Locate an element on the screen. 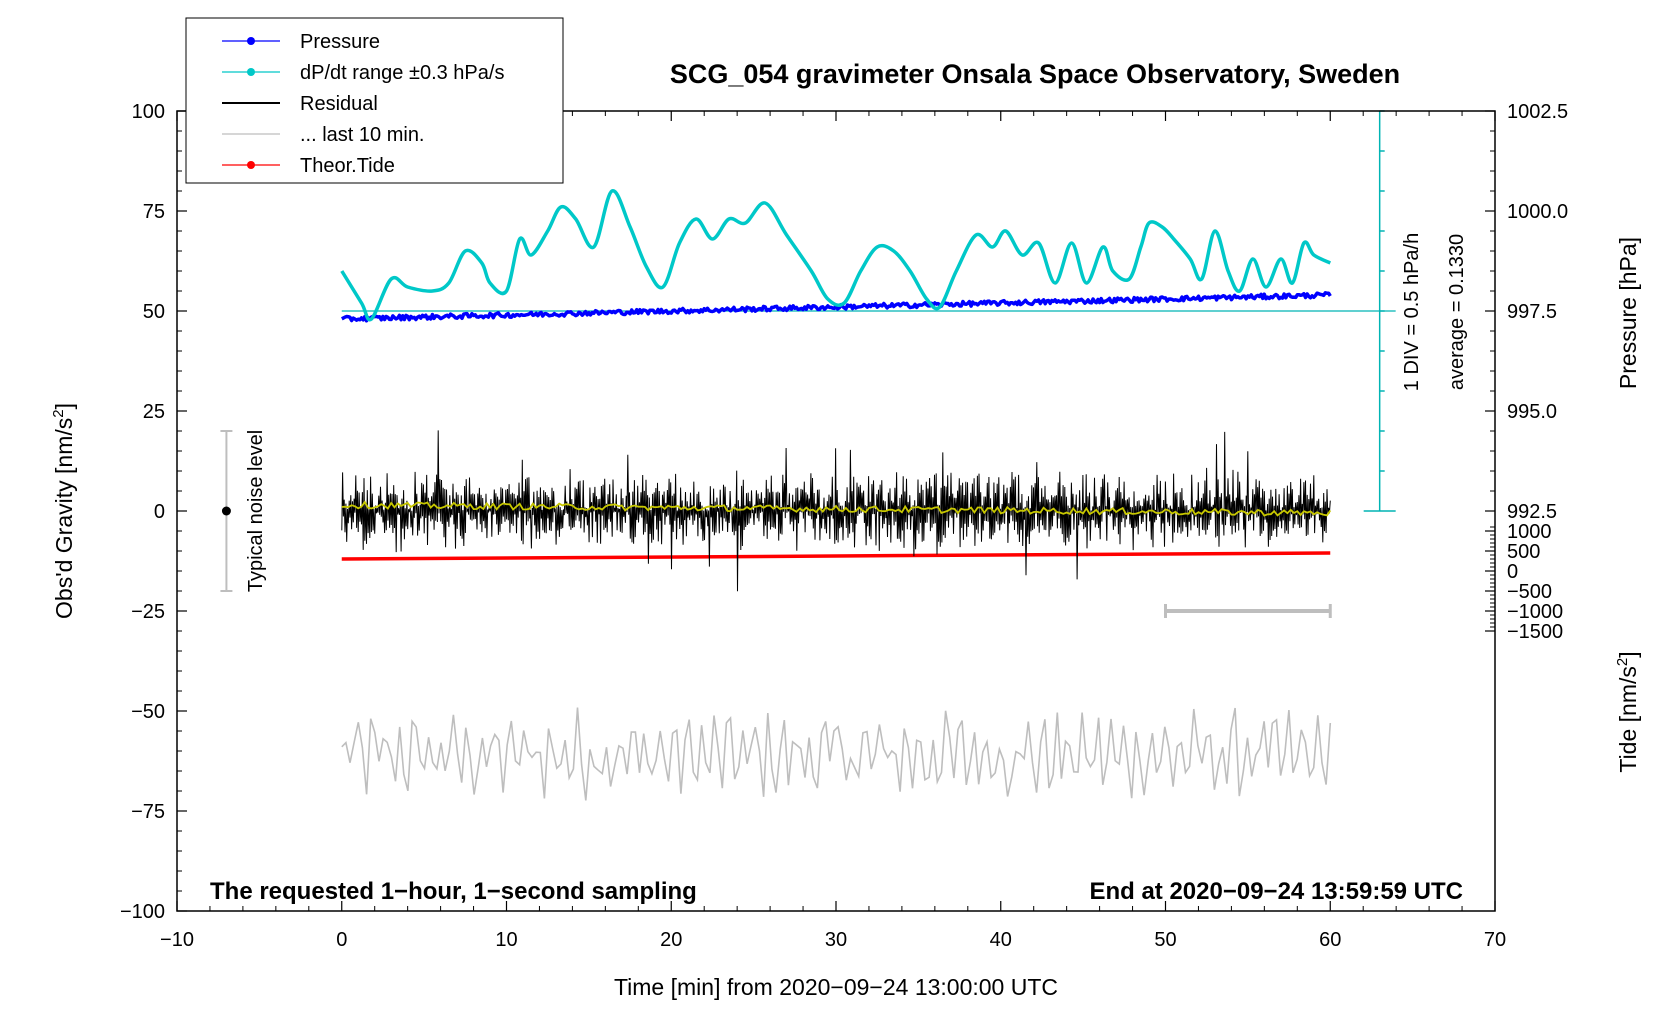 This screenshot has height=1020, width=1676. noise-bar-center-dot is located at coordinates (226, 511).